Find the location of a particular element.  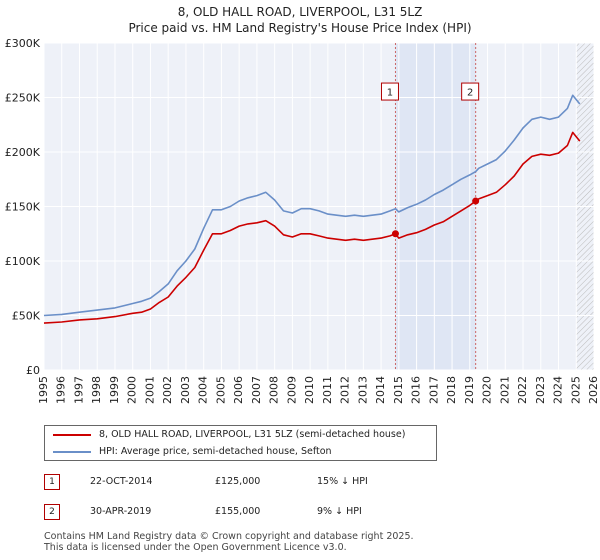

sale-marker-label: 2 is located at coordinates (470, 93).